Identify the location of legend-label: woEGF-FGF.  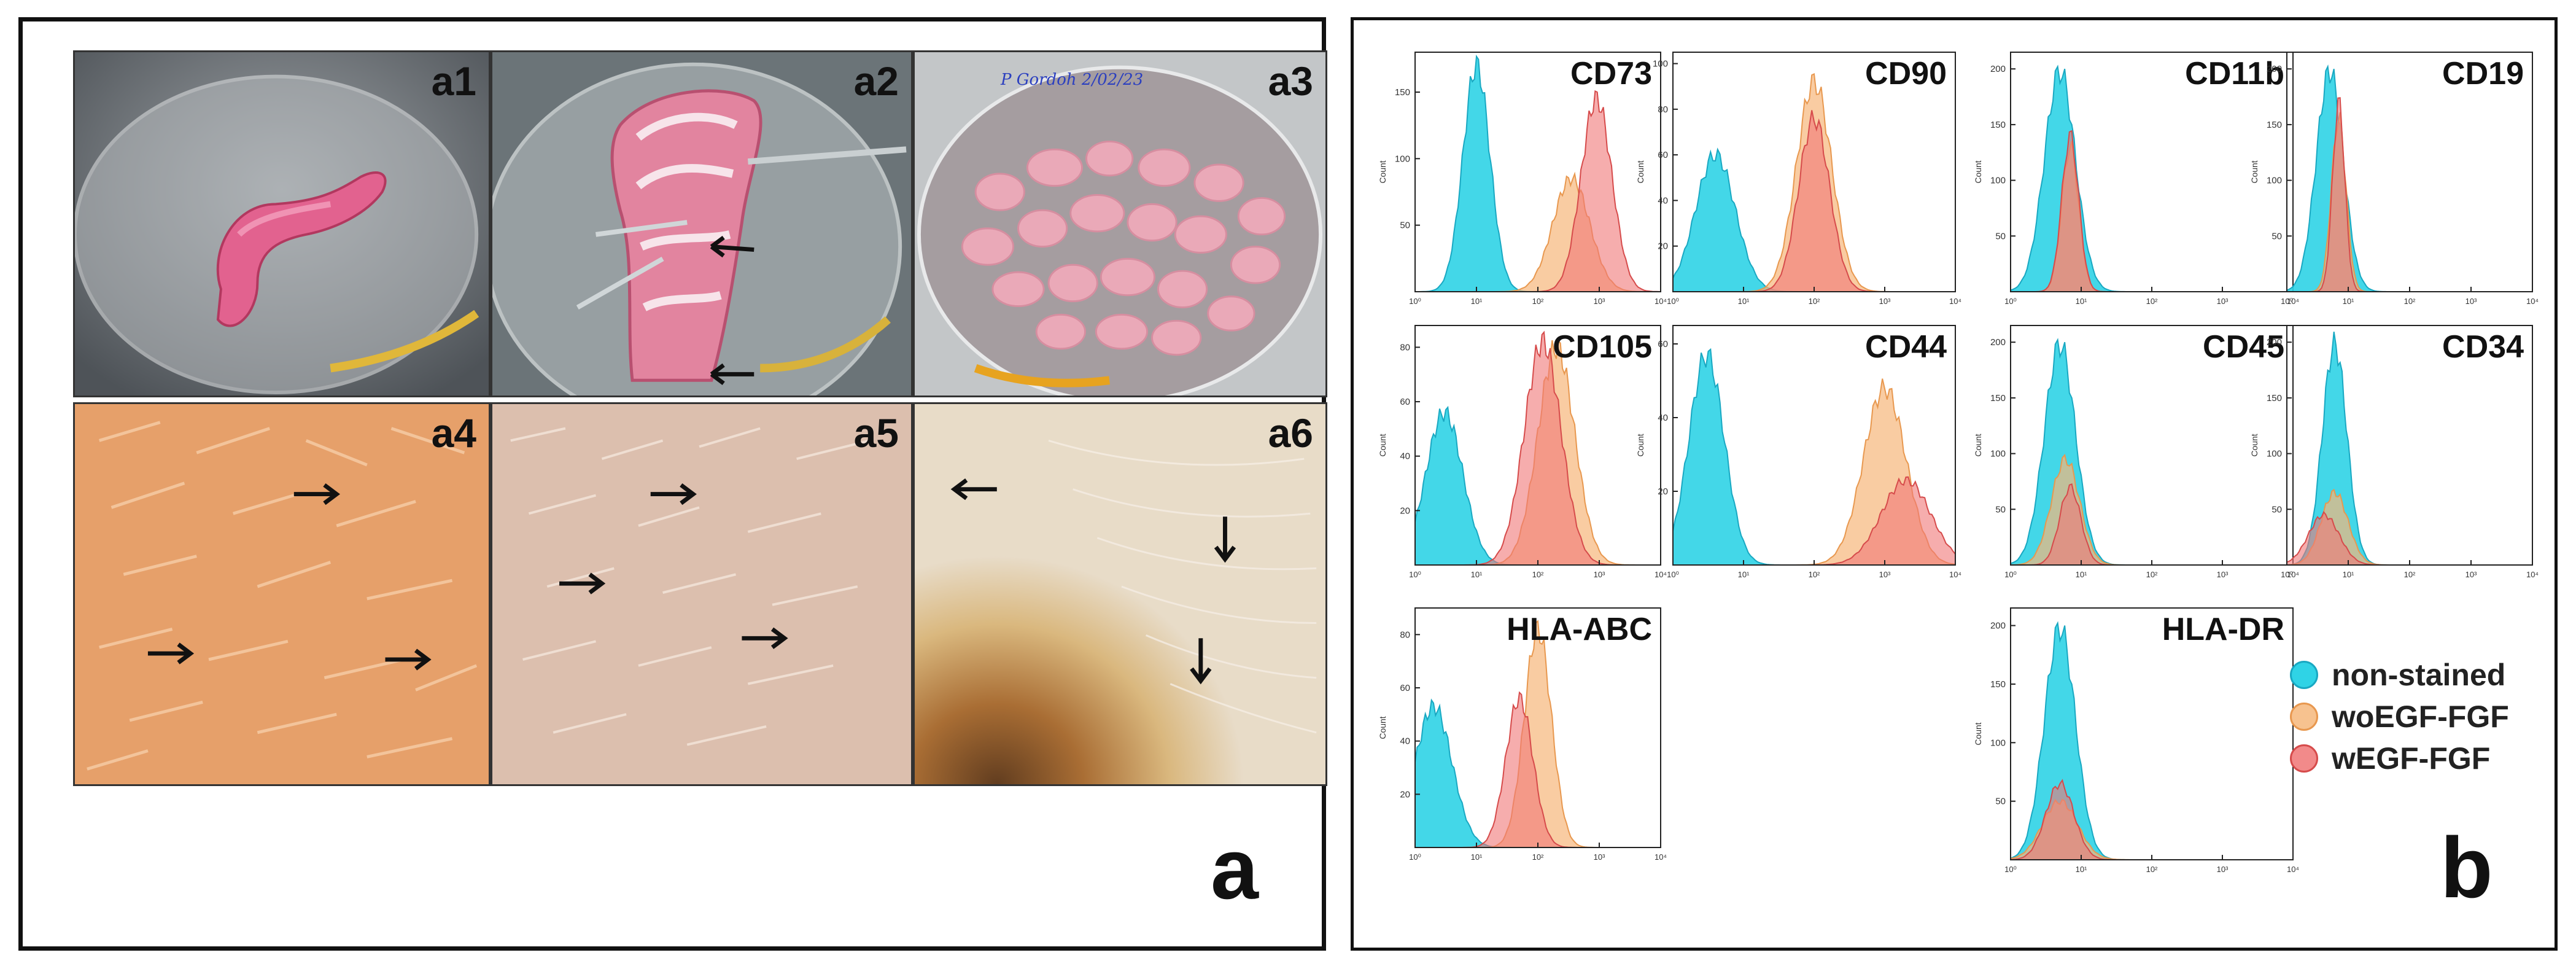
(2420, 717).